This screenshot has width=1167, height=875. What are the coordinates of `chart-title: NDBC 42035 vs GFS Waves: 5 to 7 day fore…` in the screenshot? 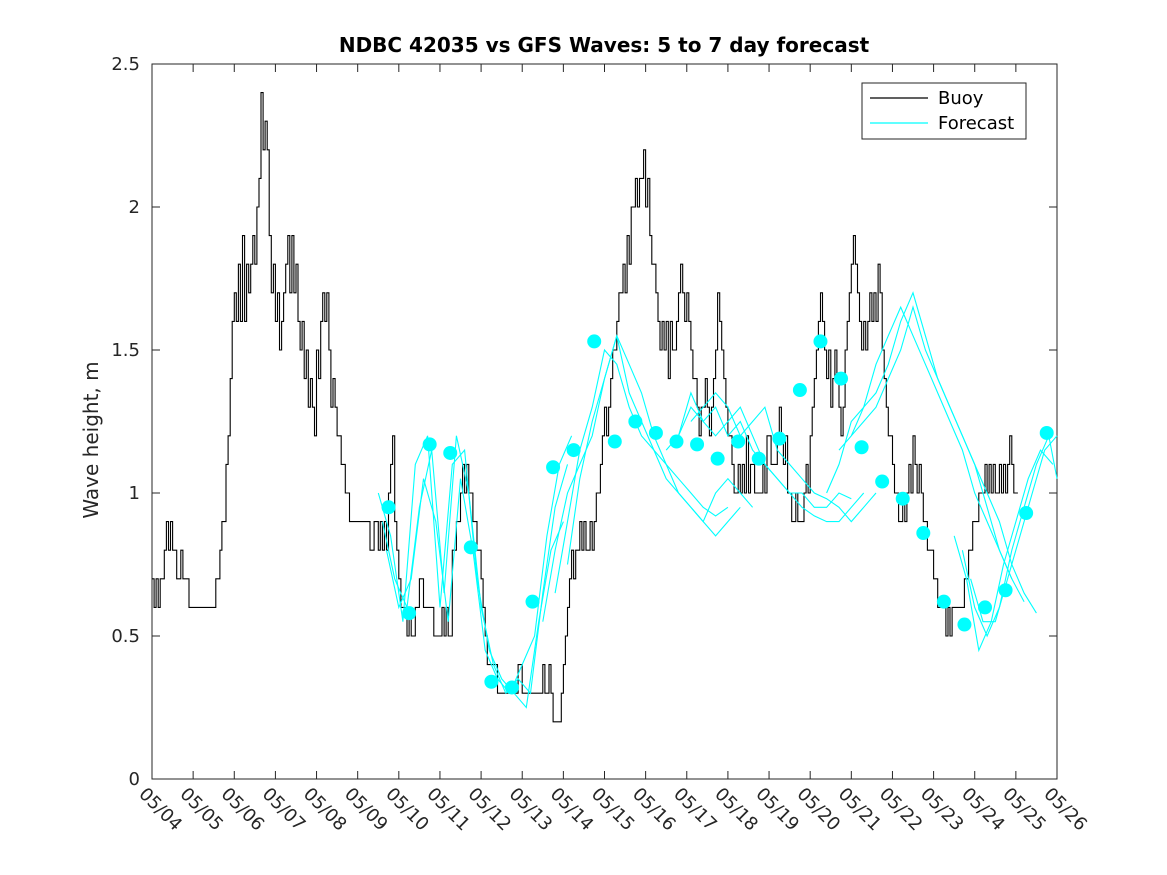 It's located at (604, 45).